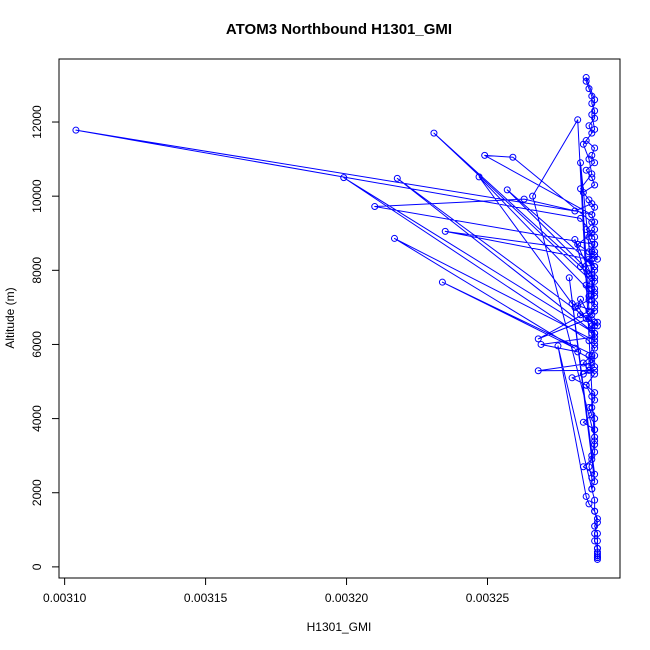 This screenshot has height=650, width=650. I want to click on x-tick-label: 0.00315, so click(206, 598).